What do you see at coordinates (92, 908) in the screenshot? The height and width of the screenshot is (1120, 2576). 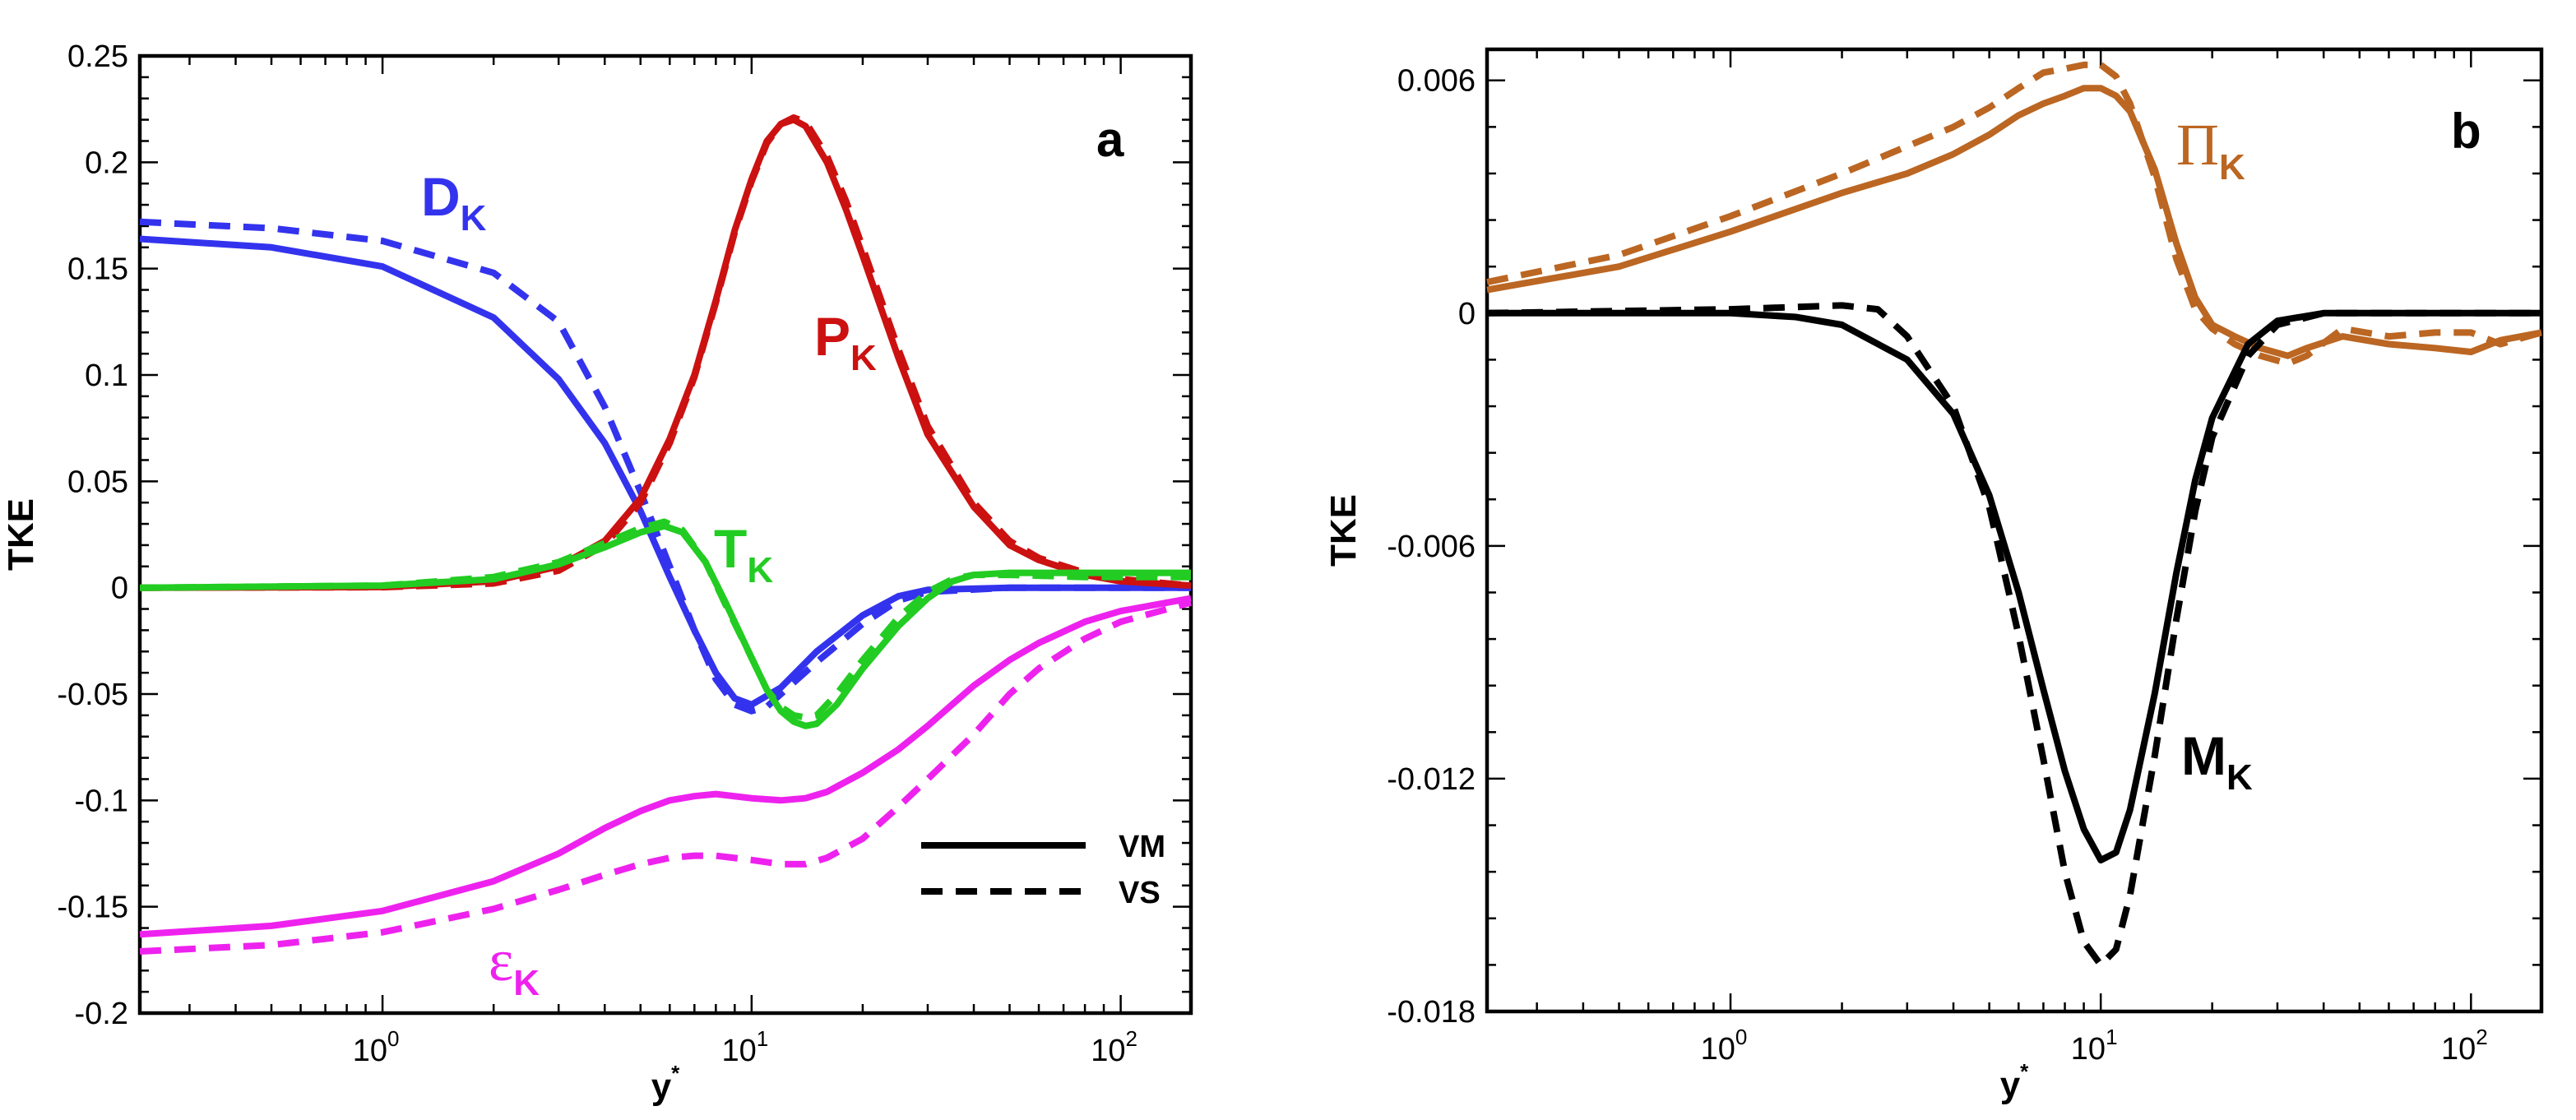 I see `panel-a-ytick-label: -0.15` at bounding box center [92, 908].